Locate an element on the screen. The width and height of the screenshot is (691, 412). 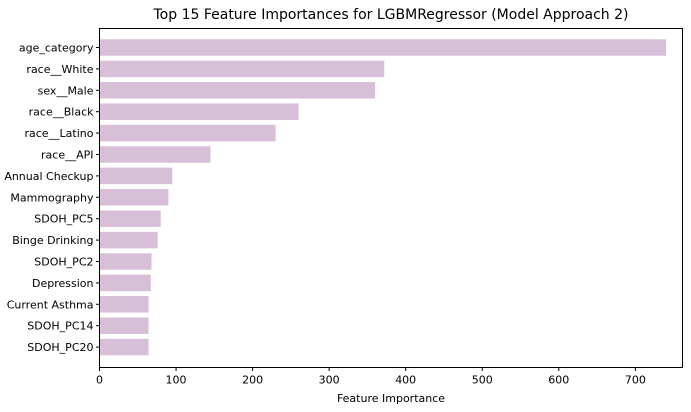
x-tick-label: 0 is located at coordinates (99, 380).